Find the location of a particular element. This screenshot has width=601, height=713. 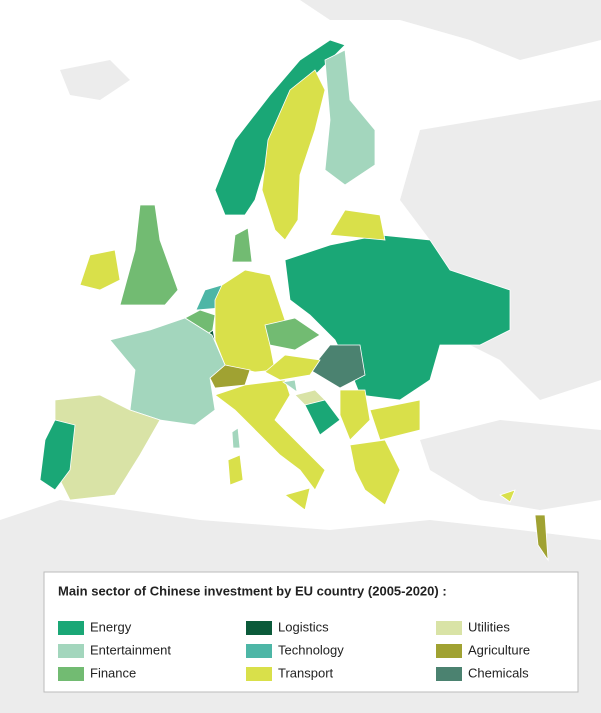

legend-label: Agriculture is located at coordinates (499, 649).